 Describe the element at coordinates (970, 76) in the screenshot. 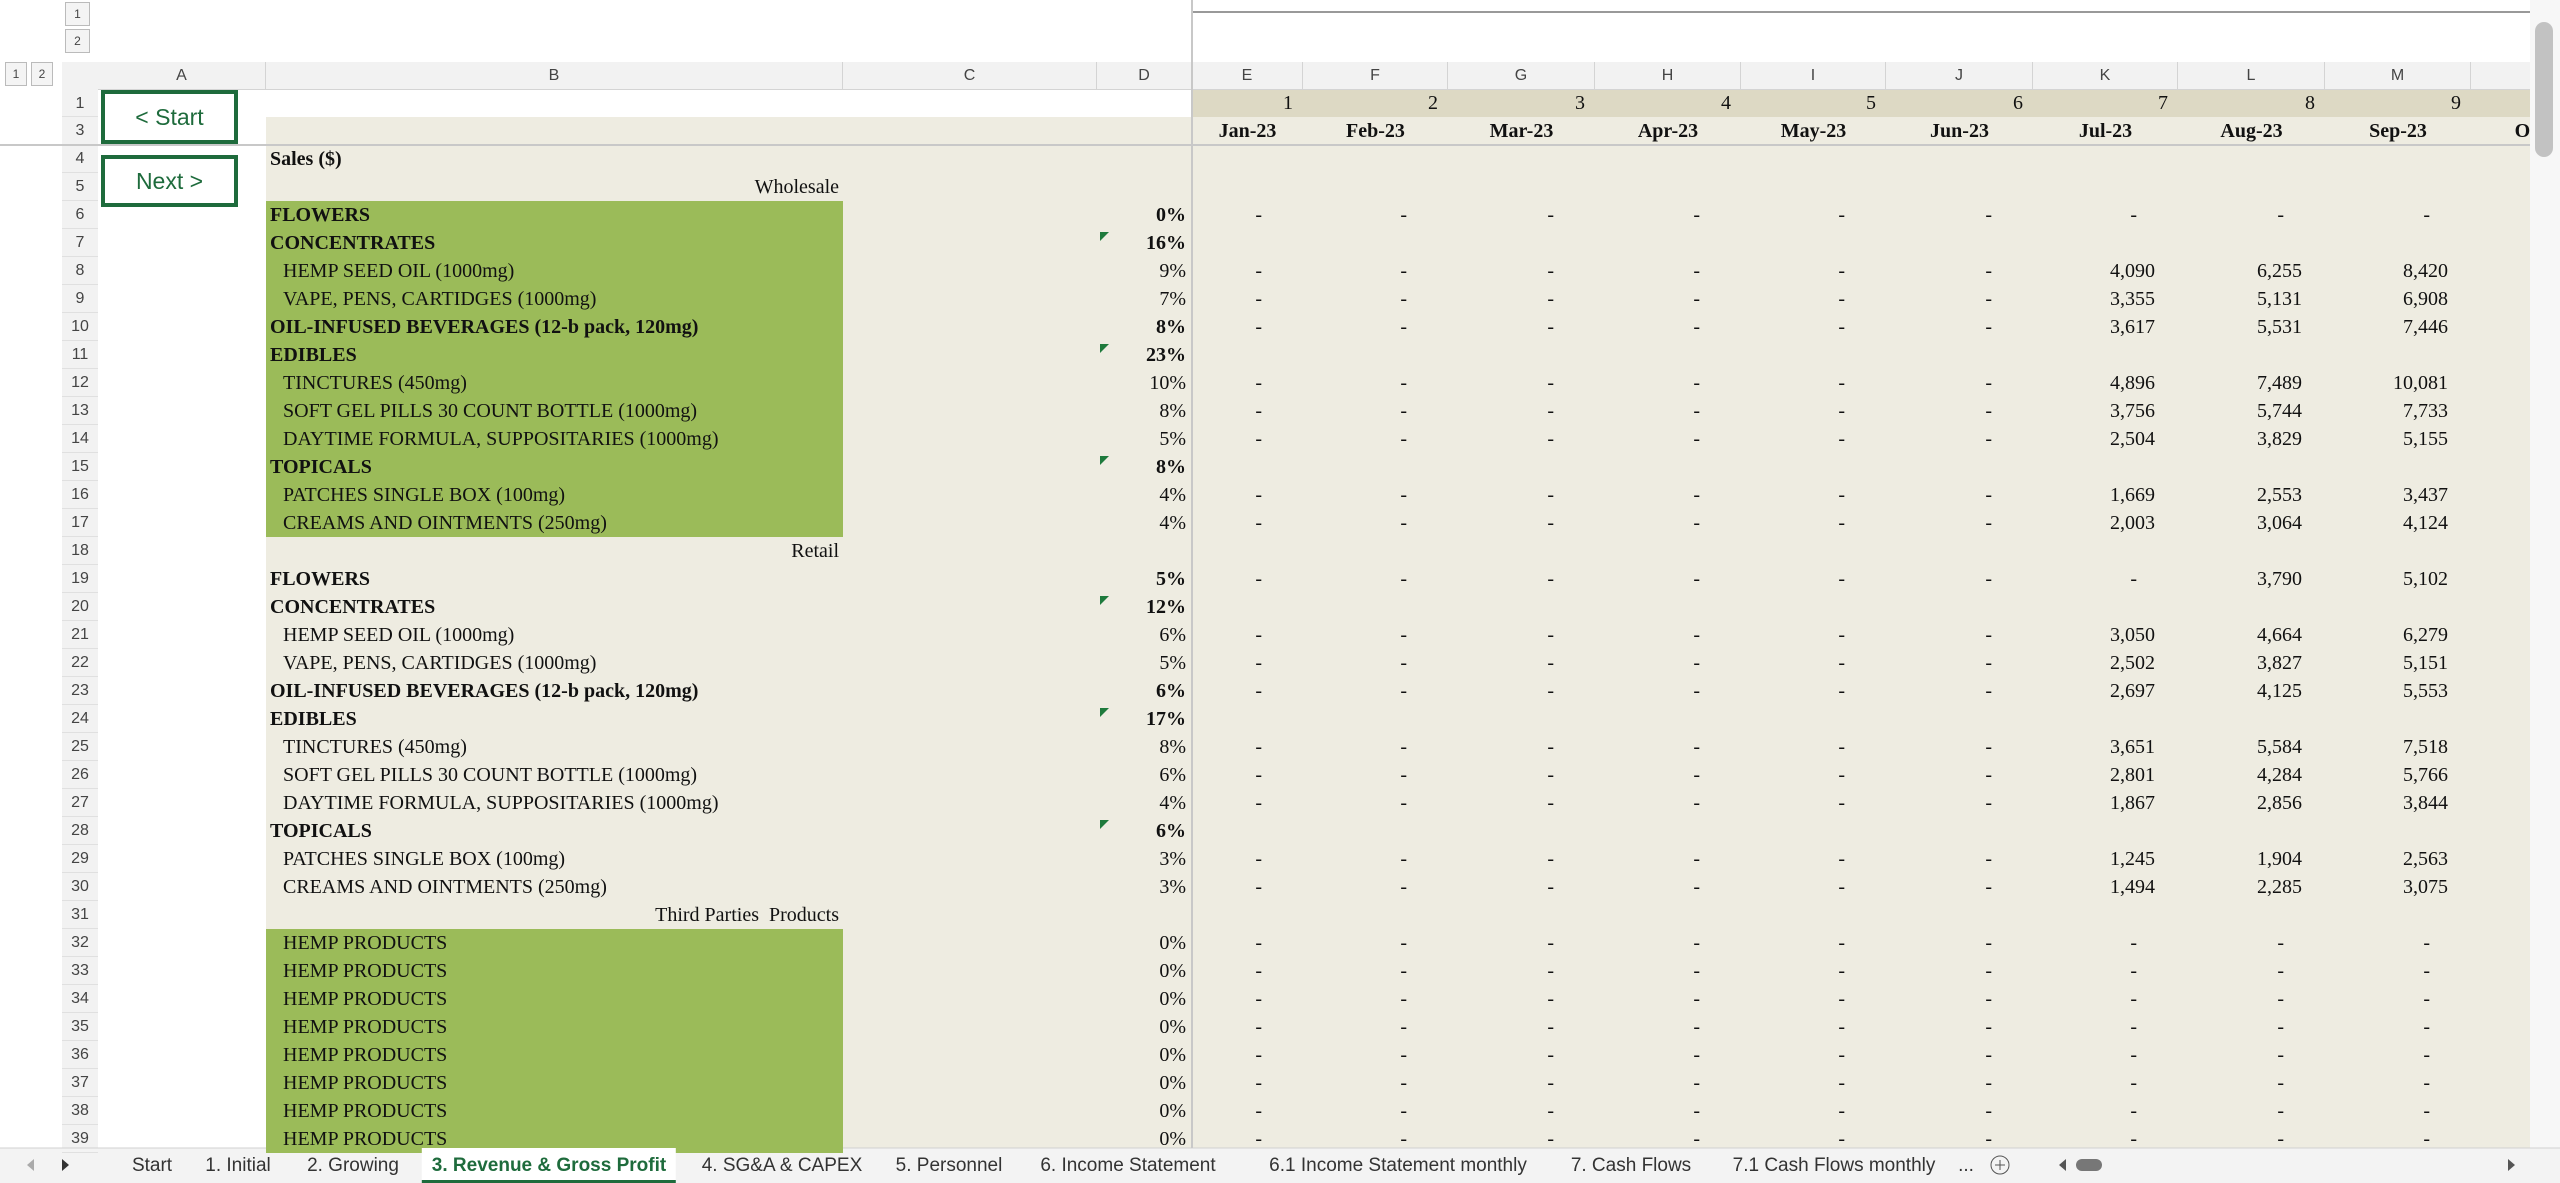

I see `column-header: C` at that location.